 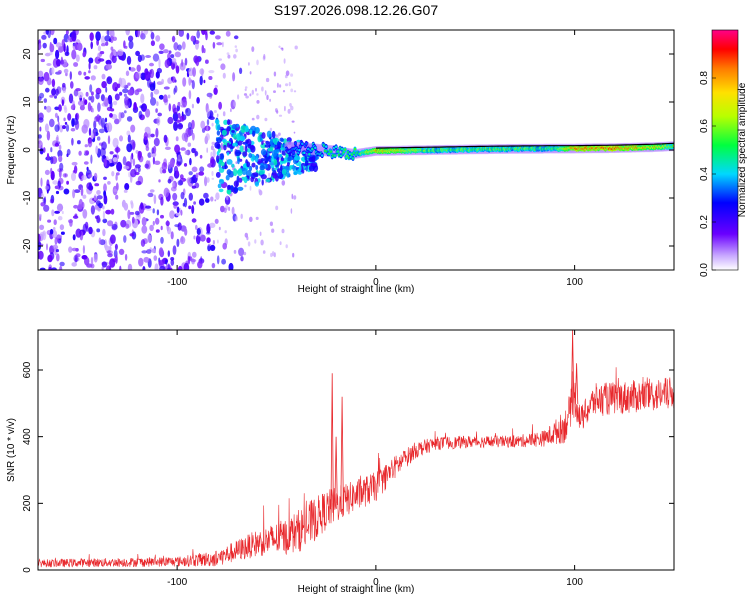 I want to click on spectrogram-x-tick-label: 100, so click(x=574, y=282).